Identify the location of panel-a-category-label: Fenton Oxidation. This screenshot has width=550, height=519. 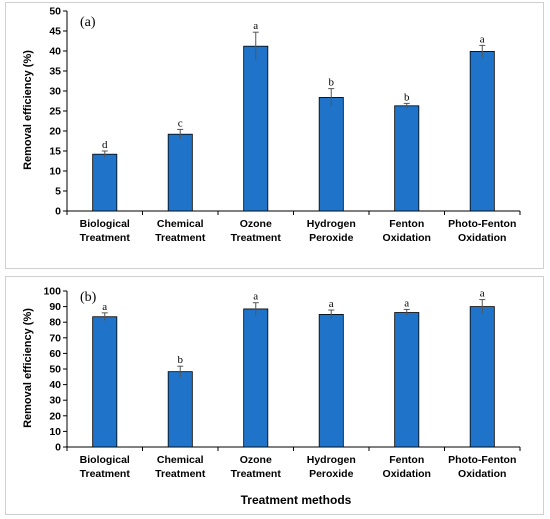
(407, 231).